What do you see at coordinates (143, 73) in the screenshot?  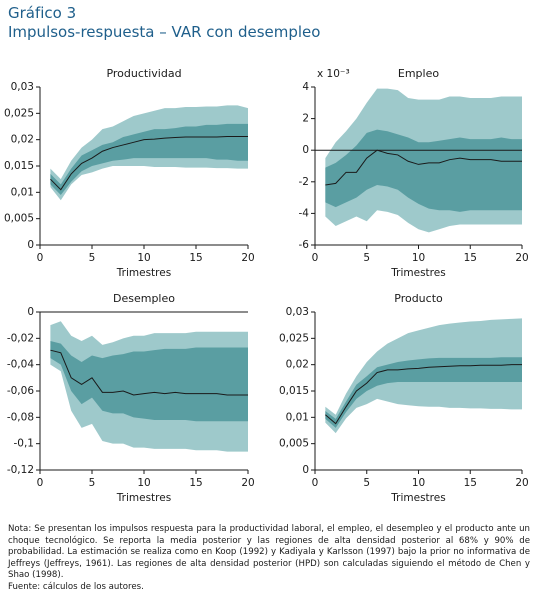 I see `chart-title: Productividad` at bounding box center [143, 73].